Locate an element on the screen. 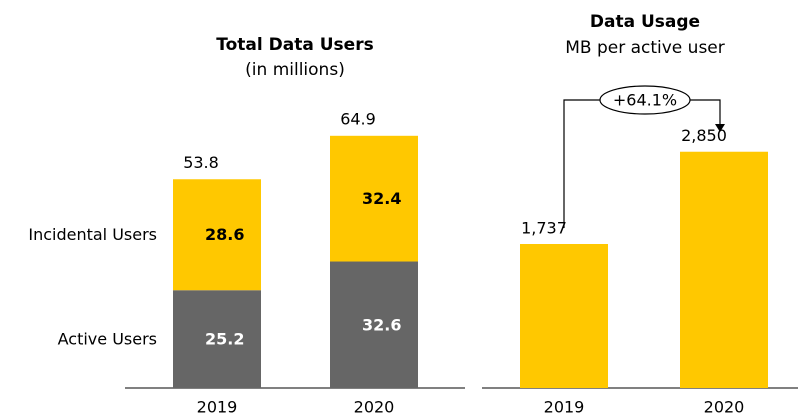 The height and width of the screenshot is (416, 798). total-label: 53.8 is located at coordinates (201, 162).